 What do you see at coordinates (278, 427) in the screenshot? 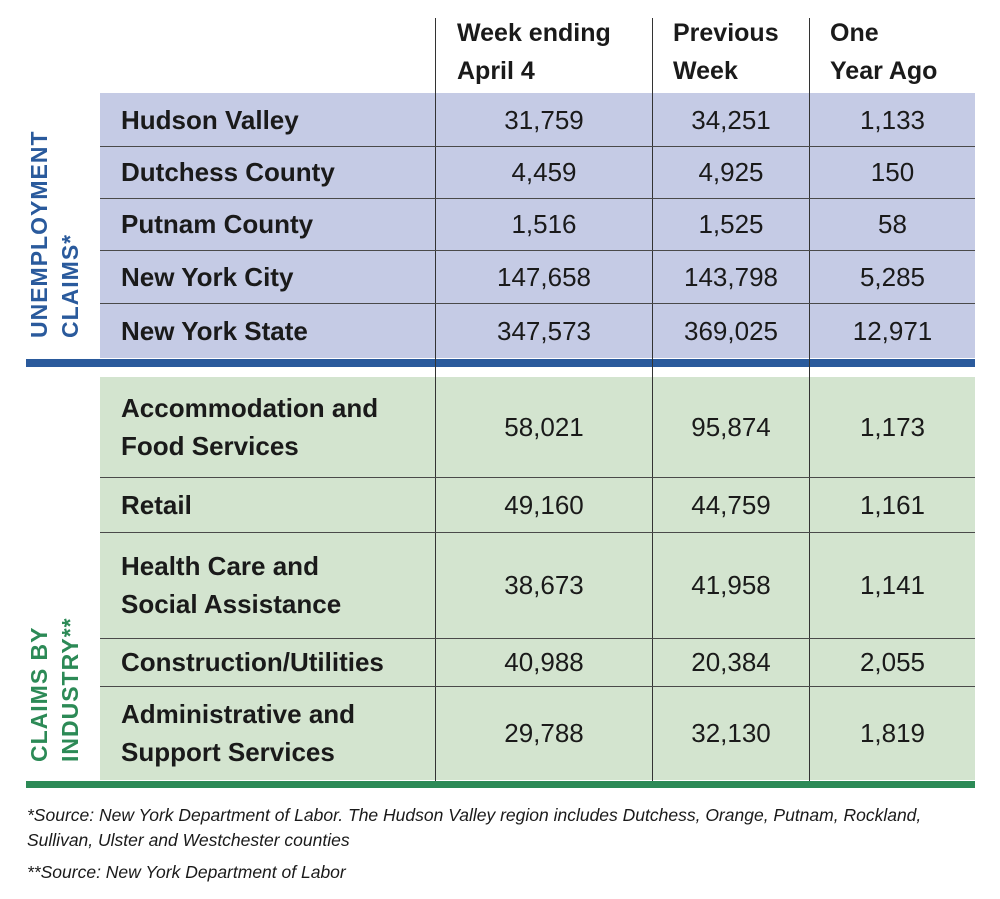
I see `row-label: Accommodation and Food Services` at bounding box center [278, 427].